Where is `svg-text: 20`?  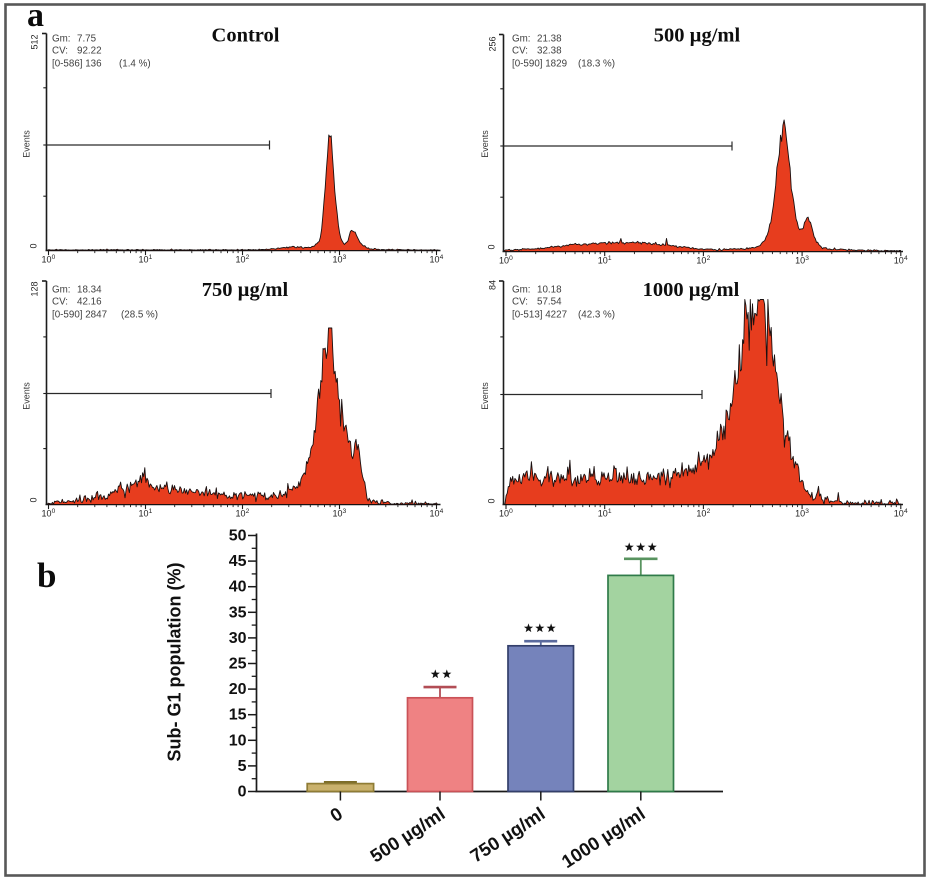 svg-text: 20 is located at coordinates (238, 689).